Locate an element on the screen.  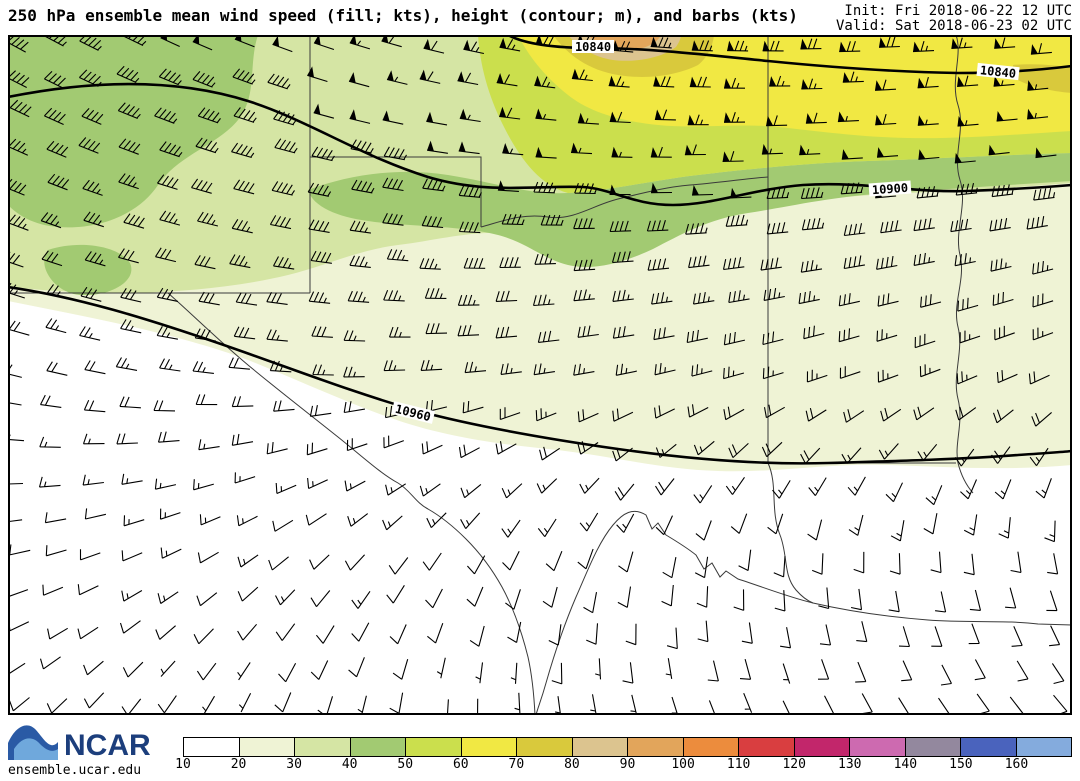
svg-text: 10840 is located at coordinates (593, 47).